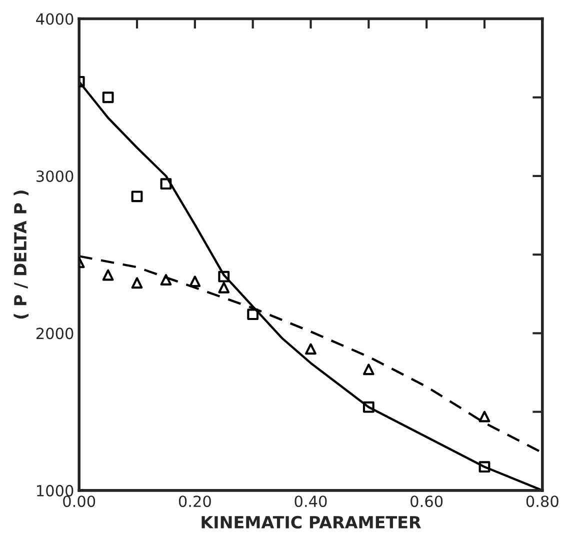 The image size is (565, 536). Describe the element at coordinates (310, 502) in the screenshot. I see `x-tick-label: 0.40` at that location.